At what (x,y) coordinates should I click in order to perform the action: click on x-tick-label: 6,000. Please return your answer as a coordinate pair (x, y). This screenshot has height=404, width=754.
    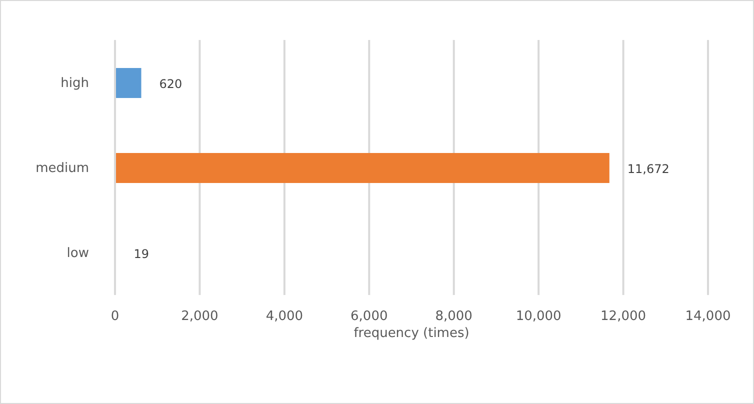
    Looking at the image, I should click on (369, 316).